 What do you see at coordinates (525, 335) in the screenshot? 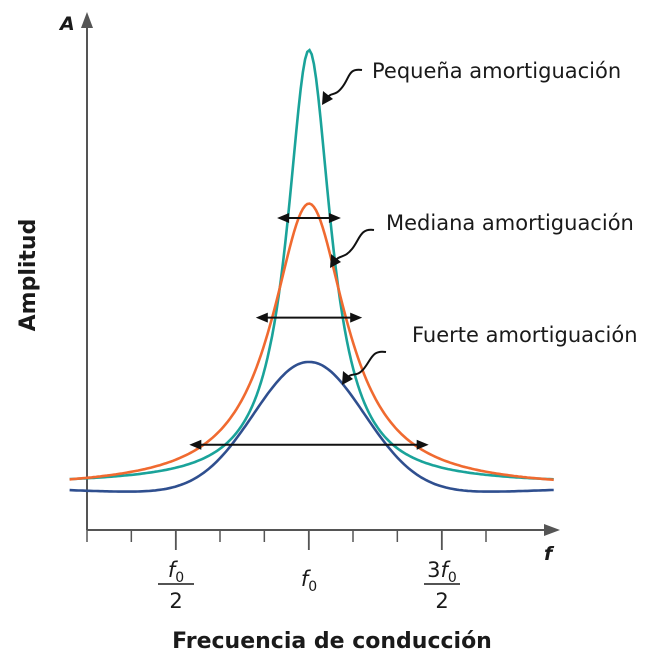
I see `callout-label-2: Fuerte amortiguación` at bounding box center [525, 335].